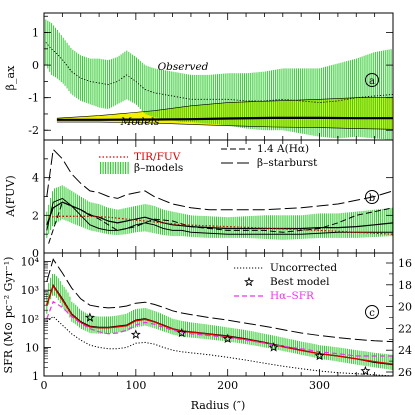  What do you see at coordinates (35, 33) in the screenshot?
I see `panel-a-ytick-label-1: 1` at bounding box center [35, 33].